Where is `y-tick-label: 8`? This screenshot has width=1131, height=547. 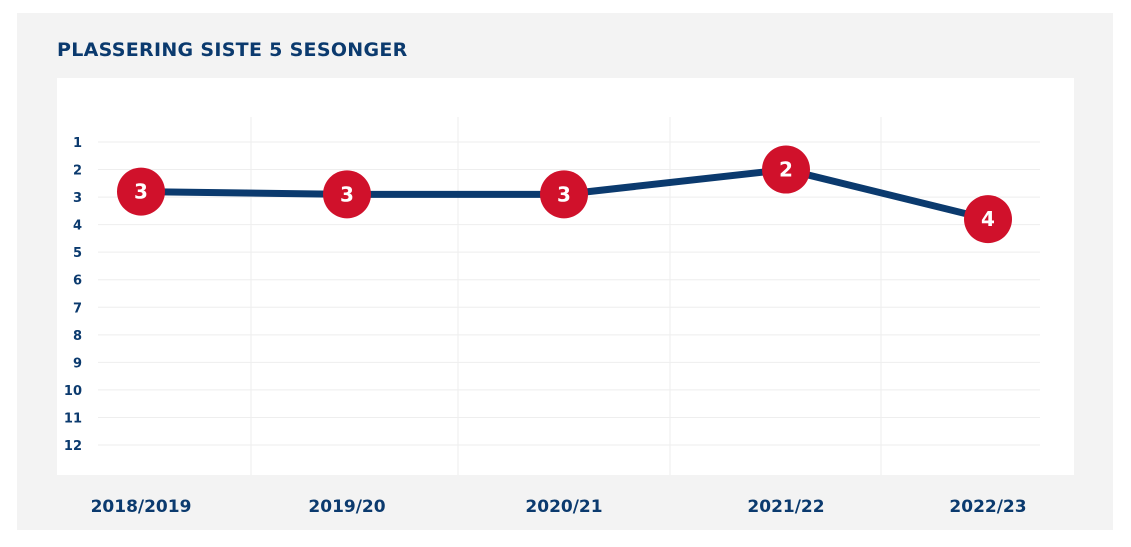
y-tick-label: 8 is located at coordinates (77, 336).